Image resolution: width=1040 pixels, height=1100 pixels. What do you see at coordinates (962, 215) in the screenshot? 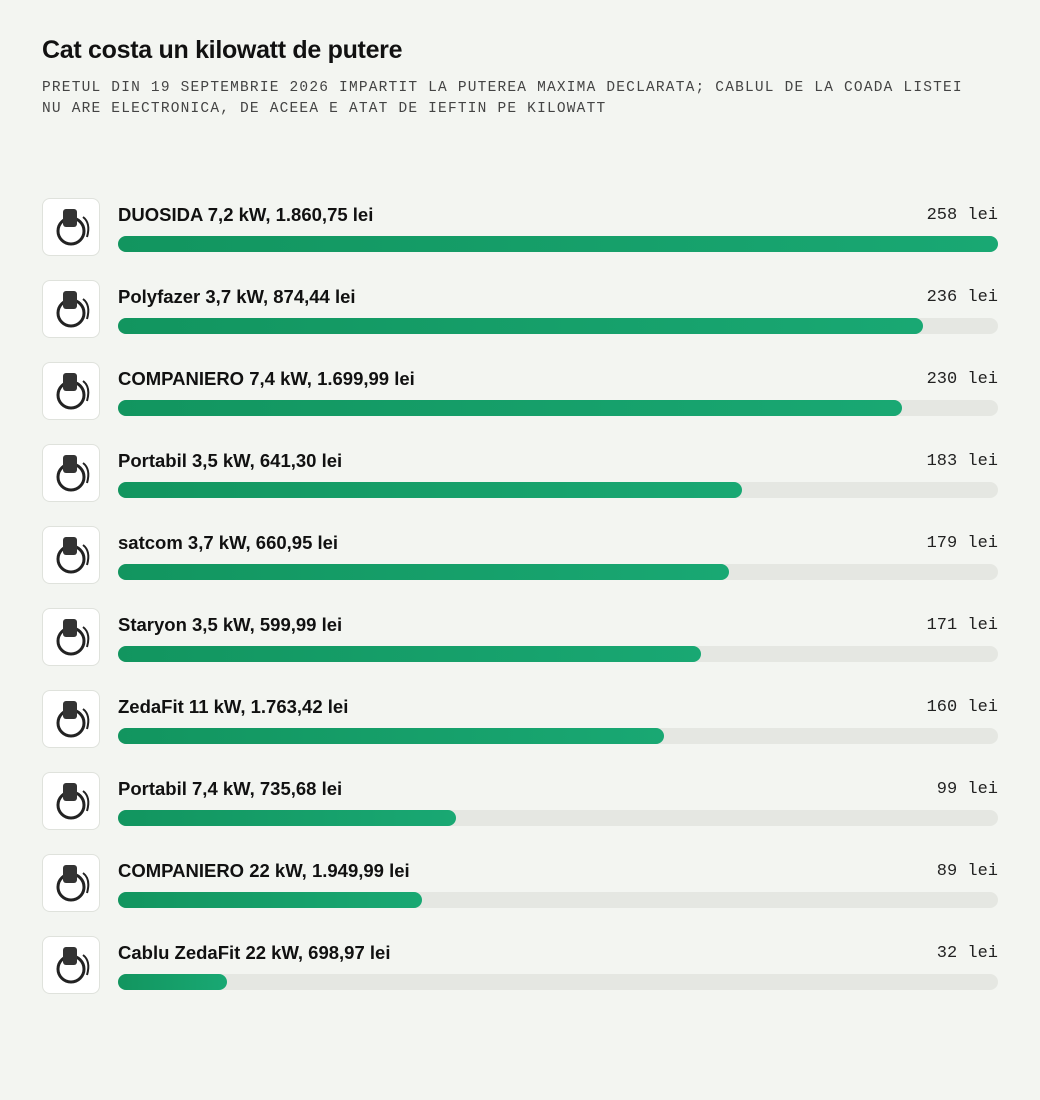
I see `value-label: 258 lei` at bounding box center [962, 215].